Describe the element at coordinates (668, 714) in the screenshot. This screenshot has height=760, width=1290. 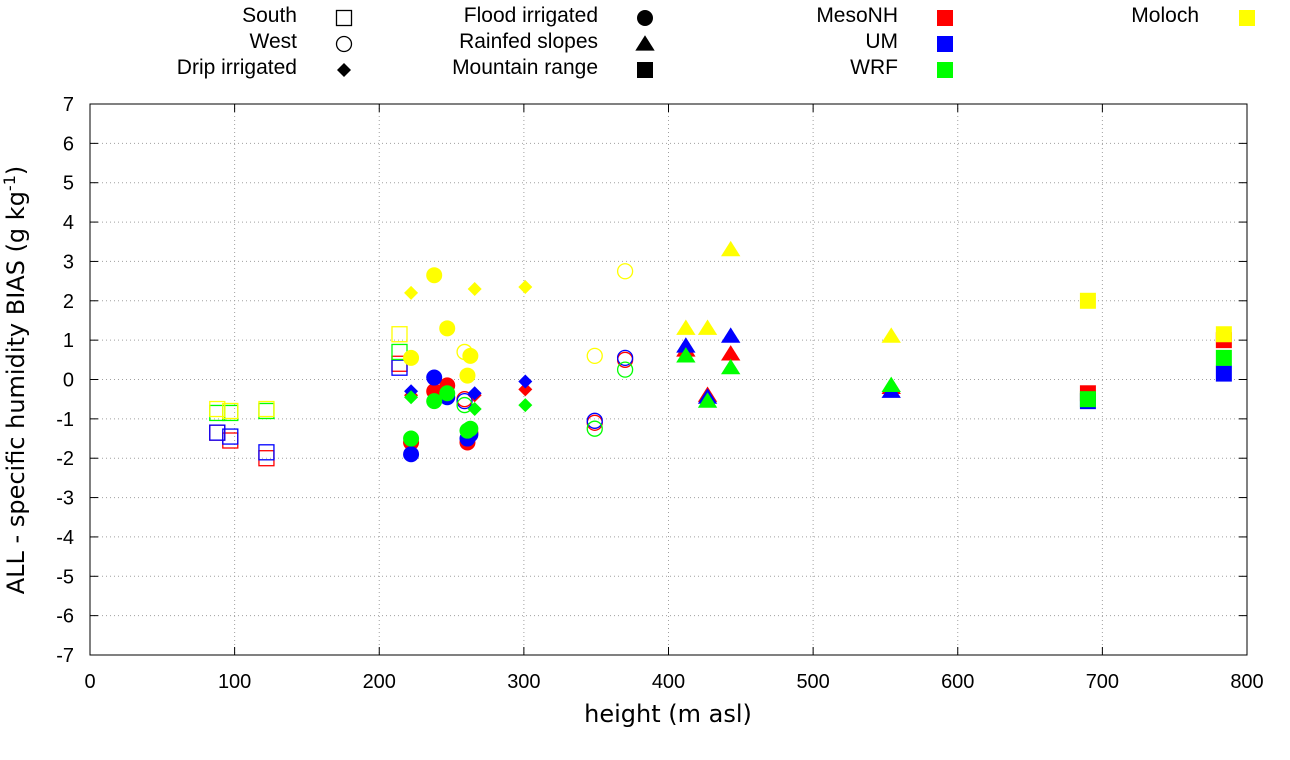
I see `x-axis-label: height (m asl)` at that location.